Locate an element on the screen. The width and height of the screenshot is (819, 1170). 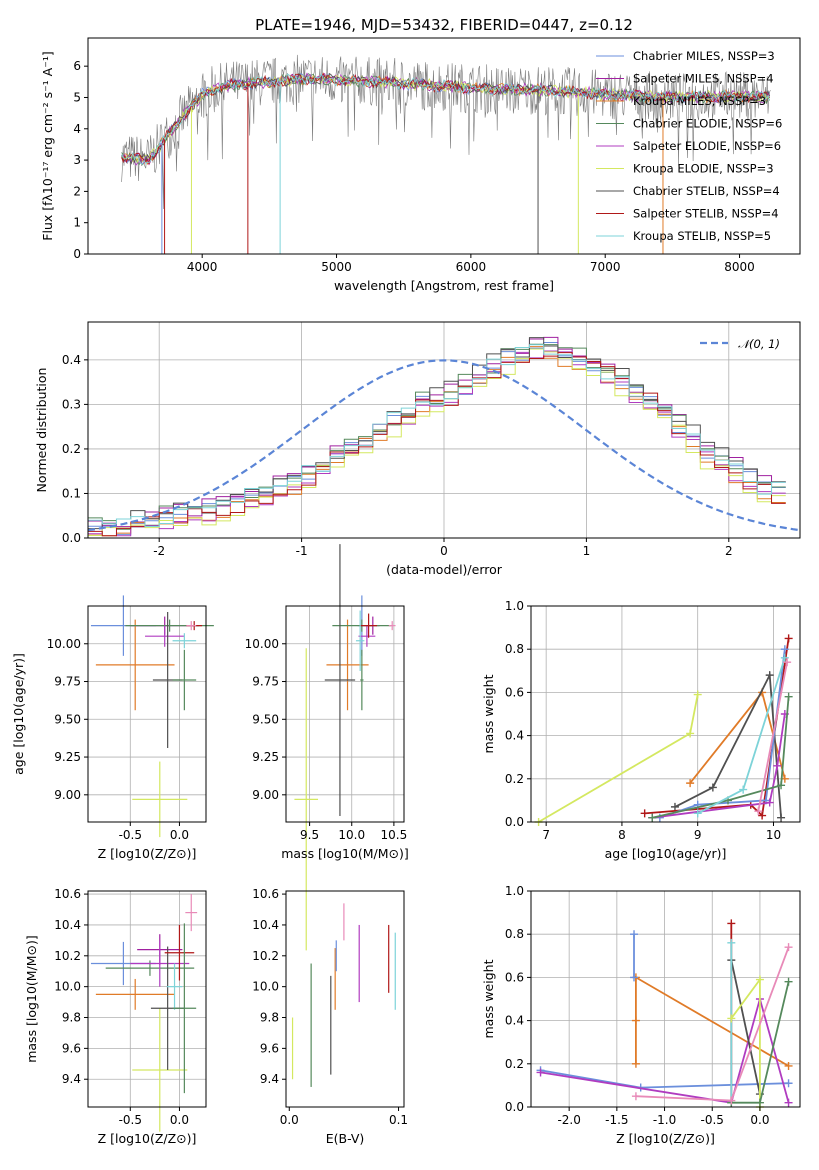
x-tick-label: 8000 is located at coordinates (739, 267).